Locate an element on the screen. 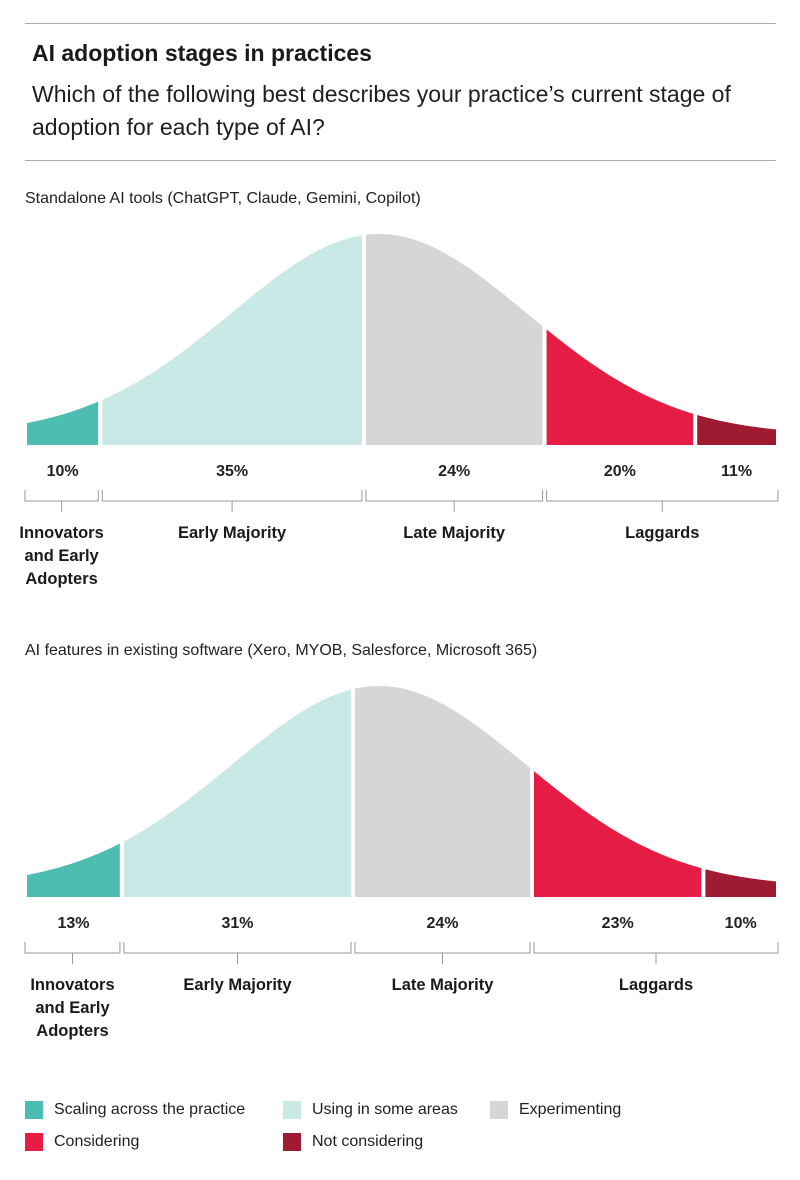 The height and width of the screenshot is (1180, 800). legend-swatch-using is located at coordinates (292, 1110).